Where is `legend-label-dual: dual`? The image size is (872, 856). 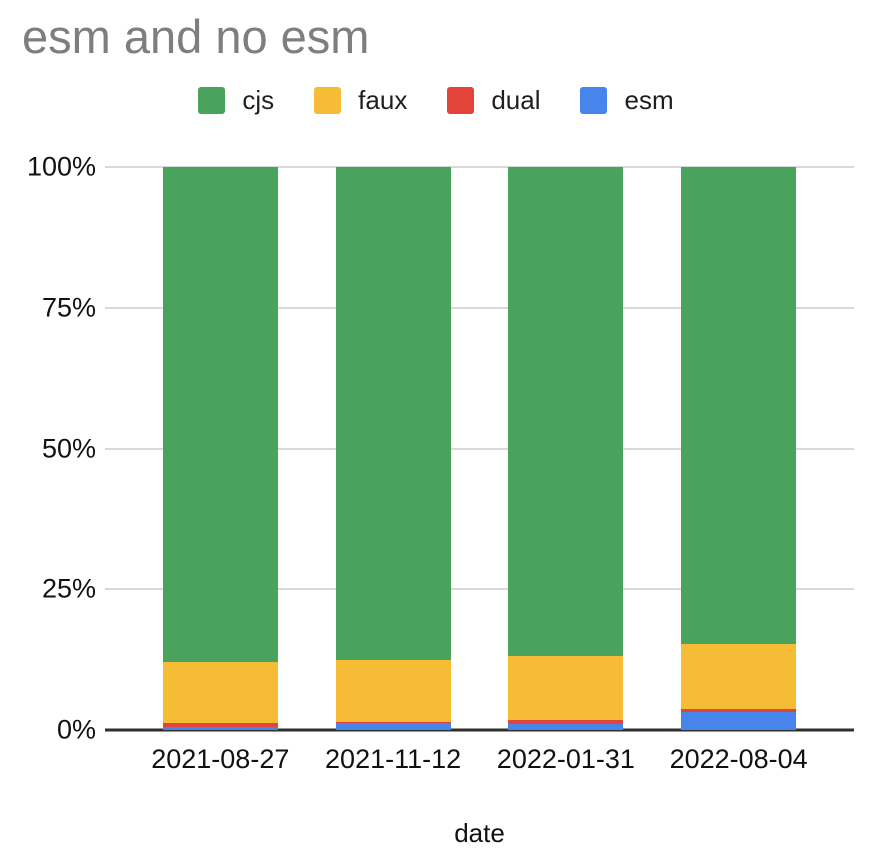
legend-label-dual: dual is located at coordinates (516, 100).